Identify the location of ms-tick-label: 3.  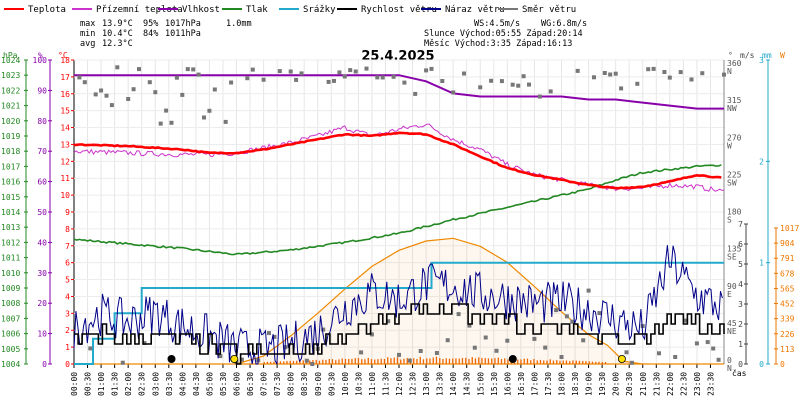
(740, 304).